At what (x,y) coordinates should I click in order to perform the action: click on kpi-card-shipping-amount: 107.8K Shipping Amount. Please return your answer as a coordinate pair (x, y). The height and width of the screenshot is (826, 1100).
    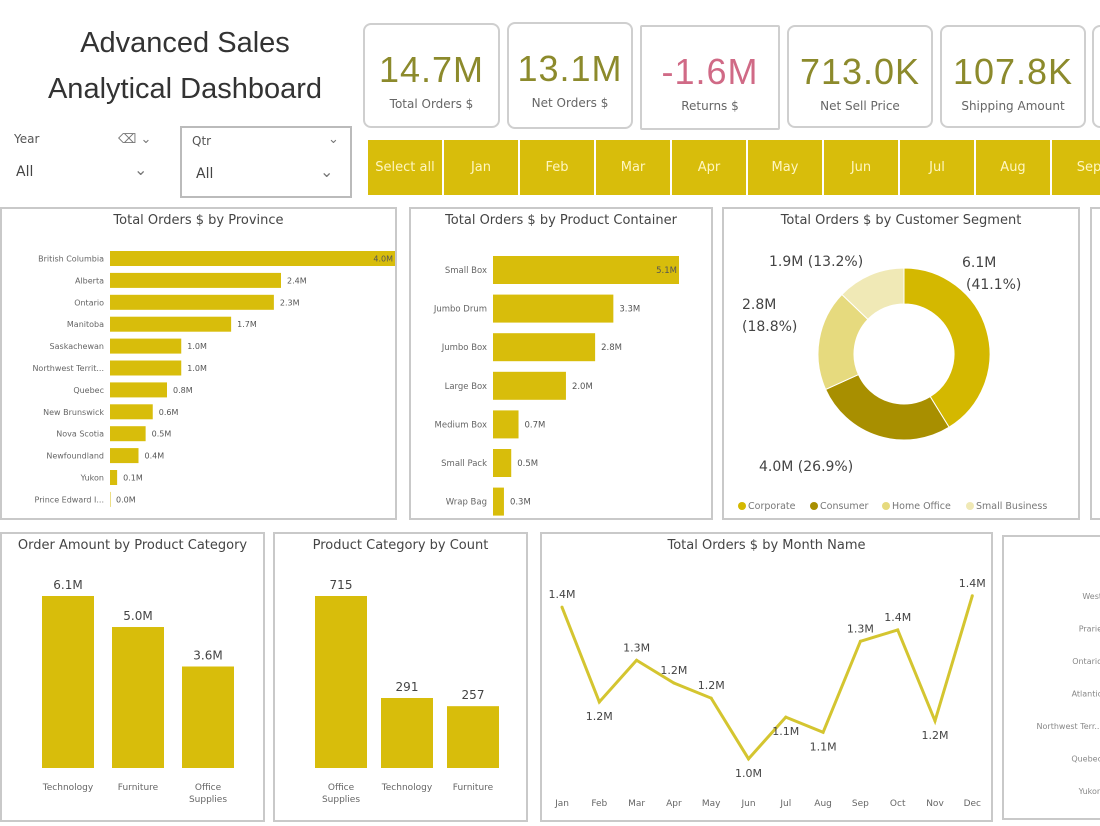
    Looking at the image, I should click on (1013, 76).